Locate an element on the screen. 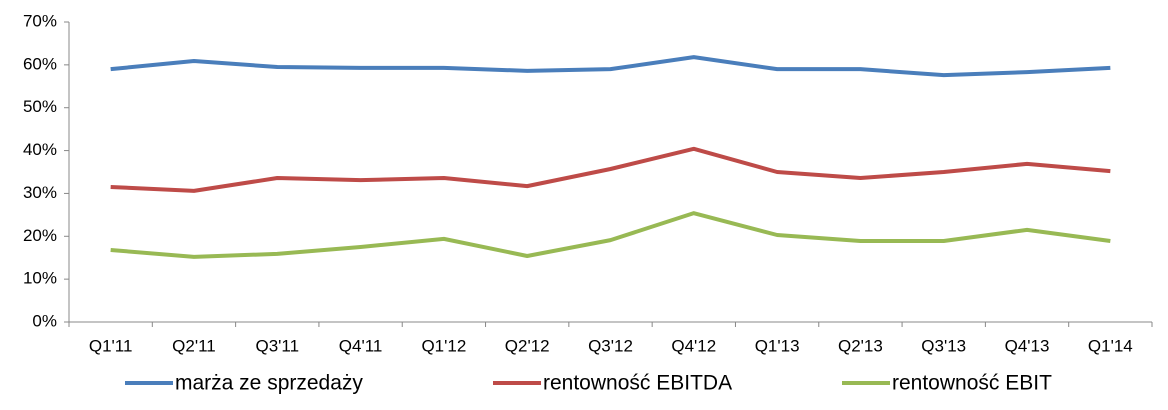  x-tick-label: Q2'13 is located at coordinates (860, 345).